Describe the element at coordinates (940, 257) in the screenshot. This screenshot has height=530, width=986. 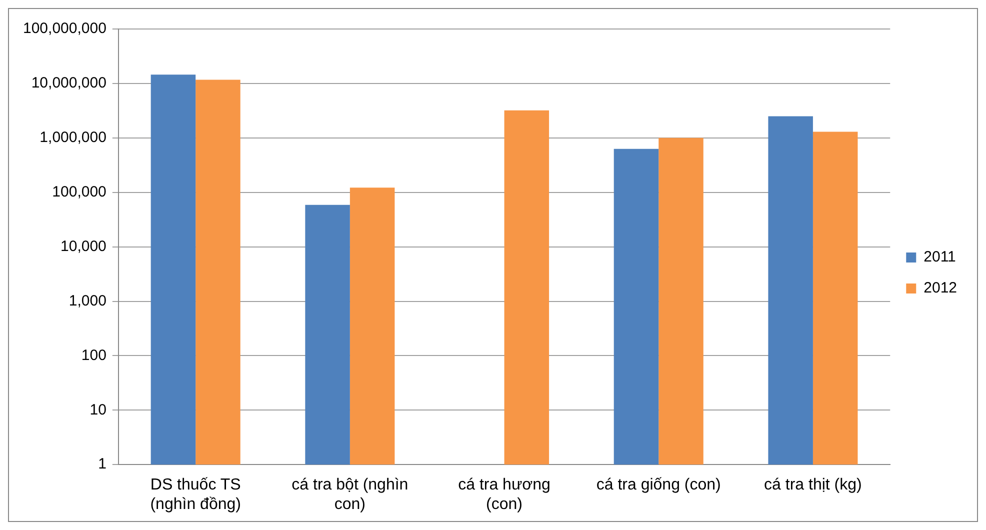
I see `legend-label: 2011` at that location.